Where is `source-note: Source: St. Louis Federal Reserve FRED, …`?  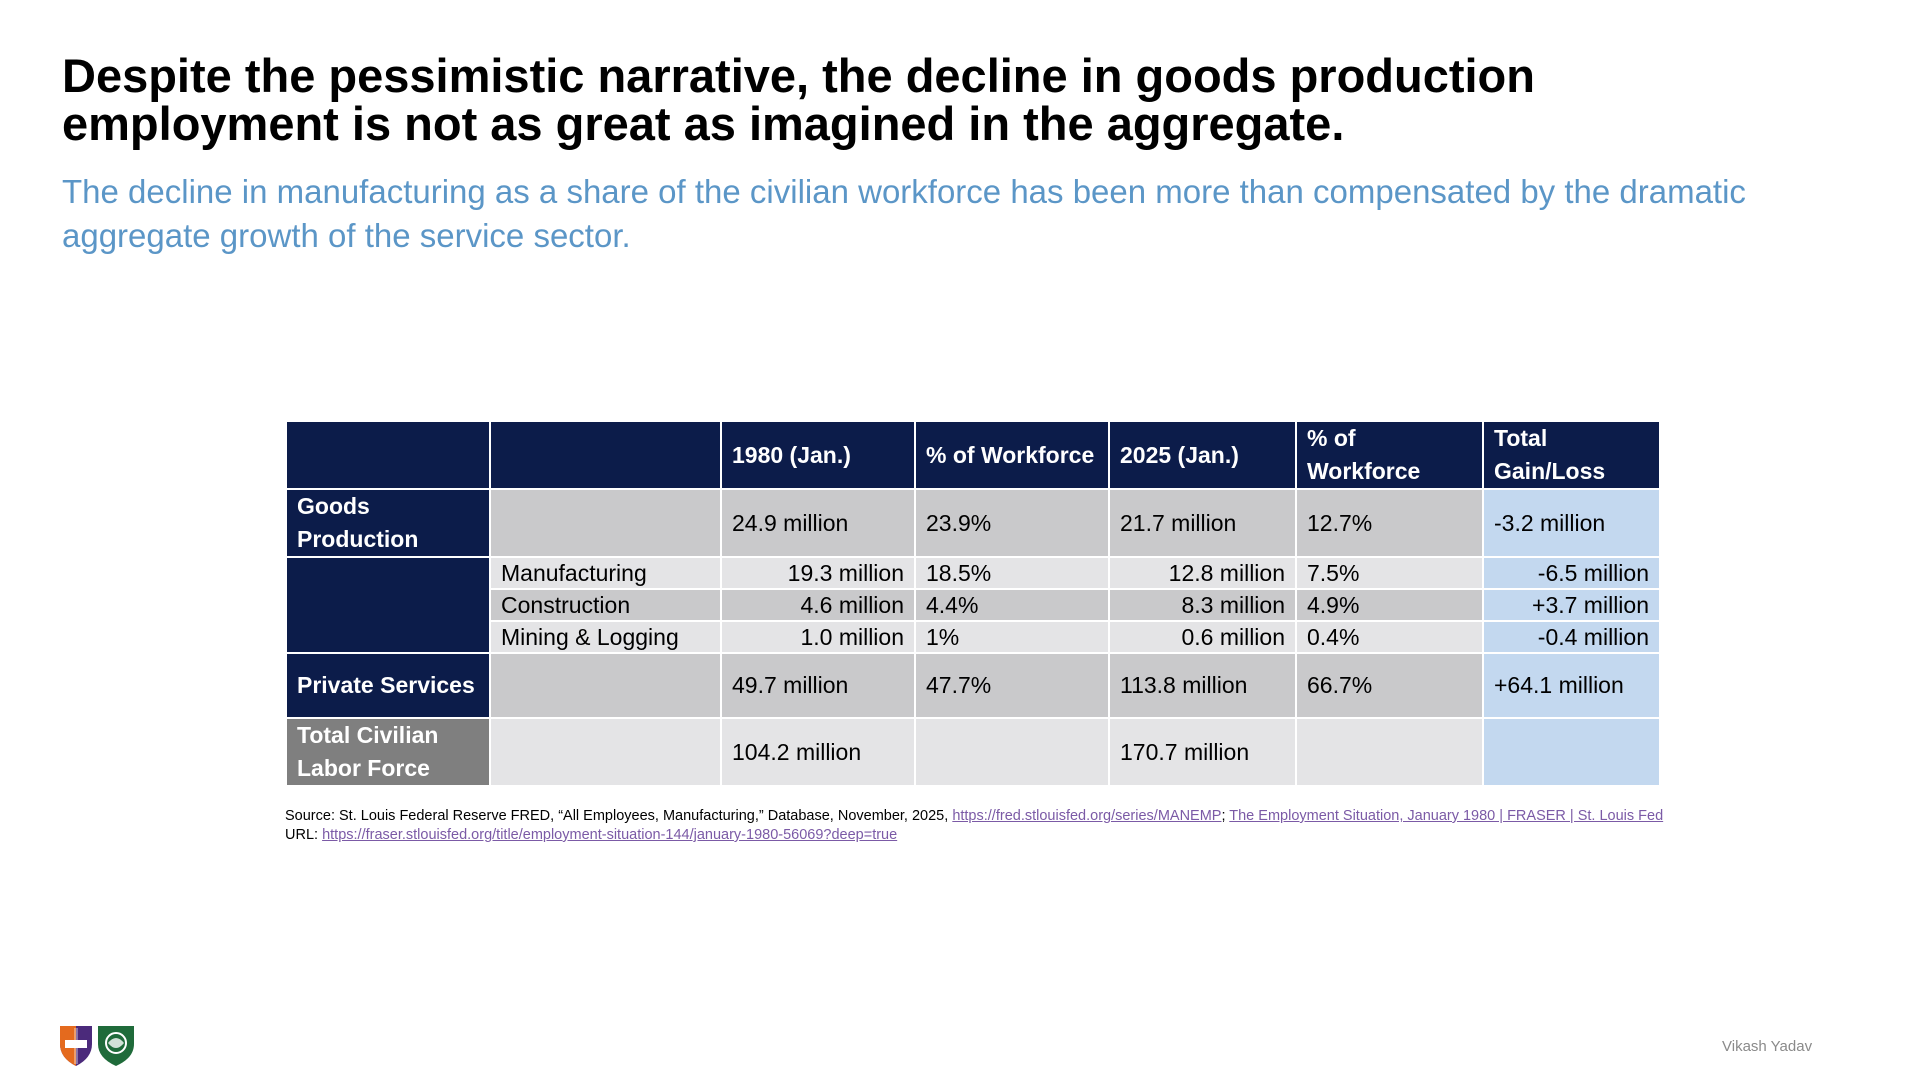
source-note: Source: St. Louis Federal Reserve FRED, … is located at coordinates (975, 826).